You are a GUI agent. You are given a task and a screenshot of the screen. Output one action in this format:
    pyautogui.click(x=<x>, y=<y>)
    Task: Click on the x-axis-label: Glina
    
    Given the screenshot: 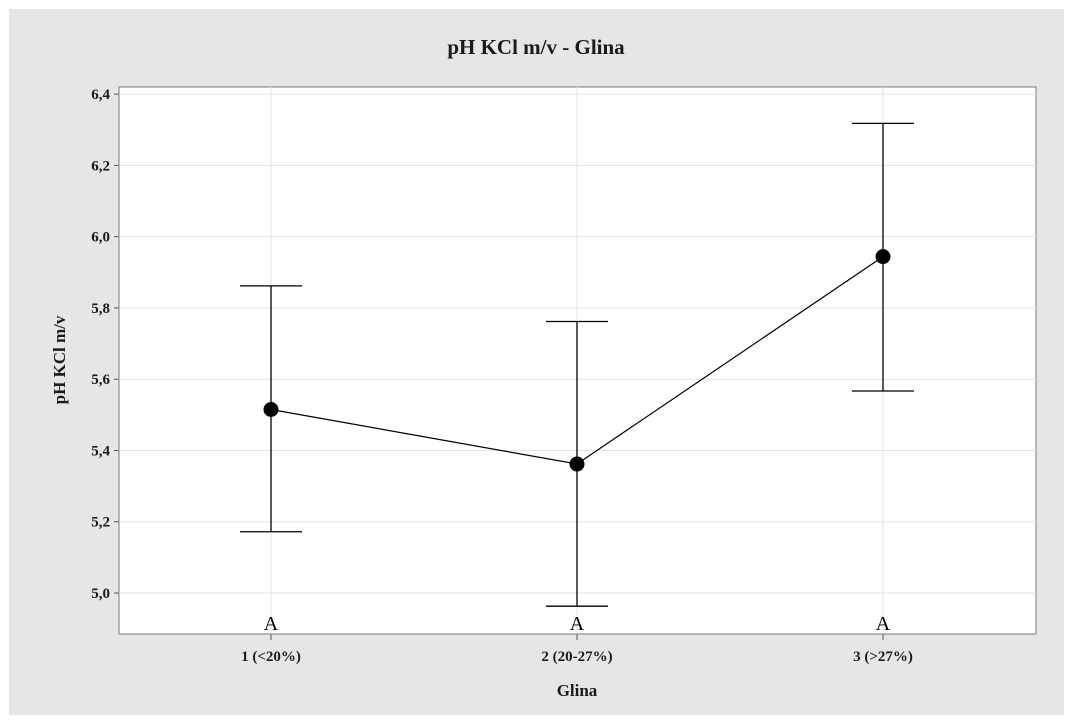 What is the action you would take?
    pyautogui.click(x=577, y=690)
    